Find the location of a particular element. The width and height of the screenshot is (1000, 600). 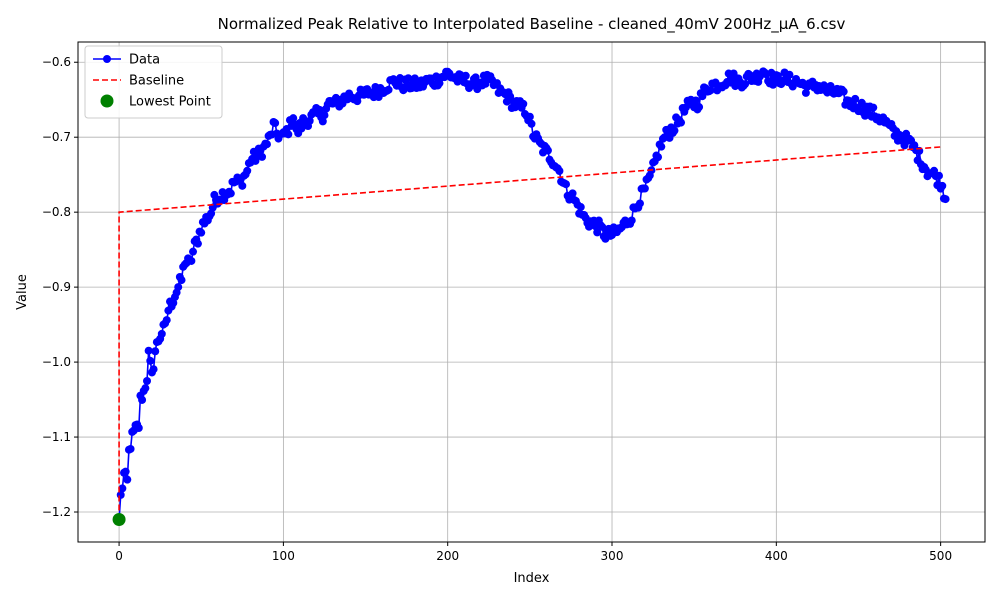

y-tick-label: −0.7 is located at coordinates (56, 137).